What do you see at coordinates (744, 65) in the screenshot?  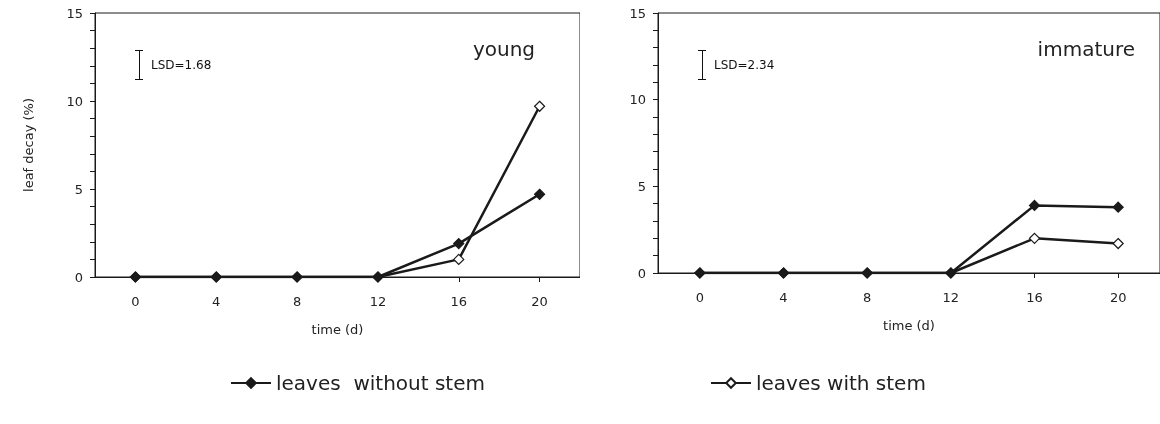 I see `annotation: LSD=2.34` at bounding box center [744, 65].